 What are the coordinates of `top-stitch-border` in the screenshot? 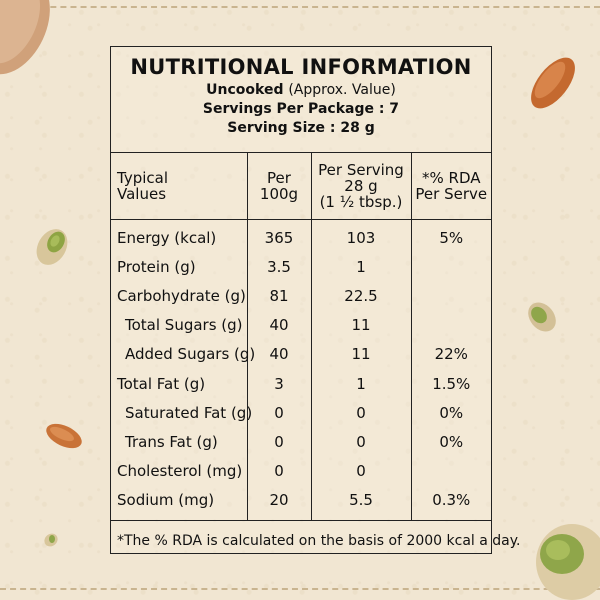 It's located at (300, 7).